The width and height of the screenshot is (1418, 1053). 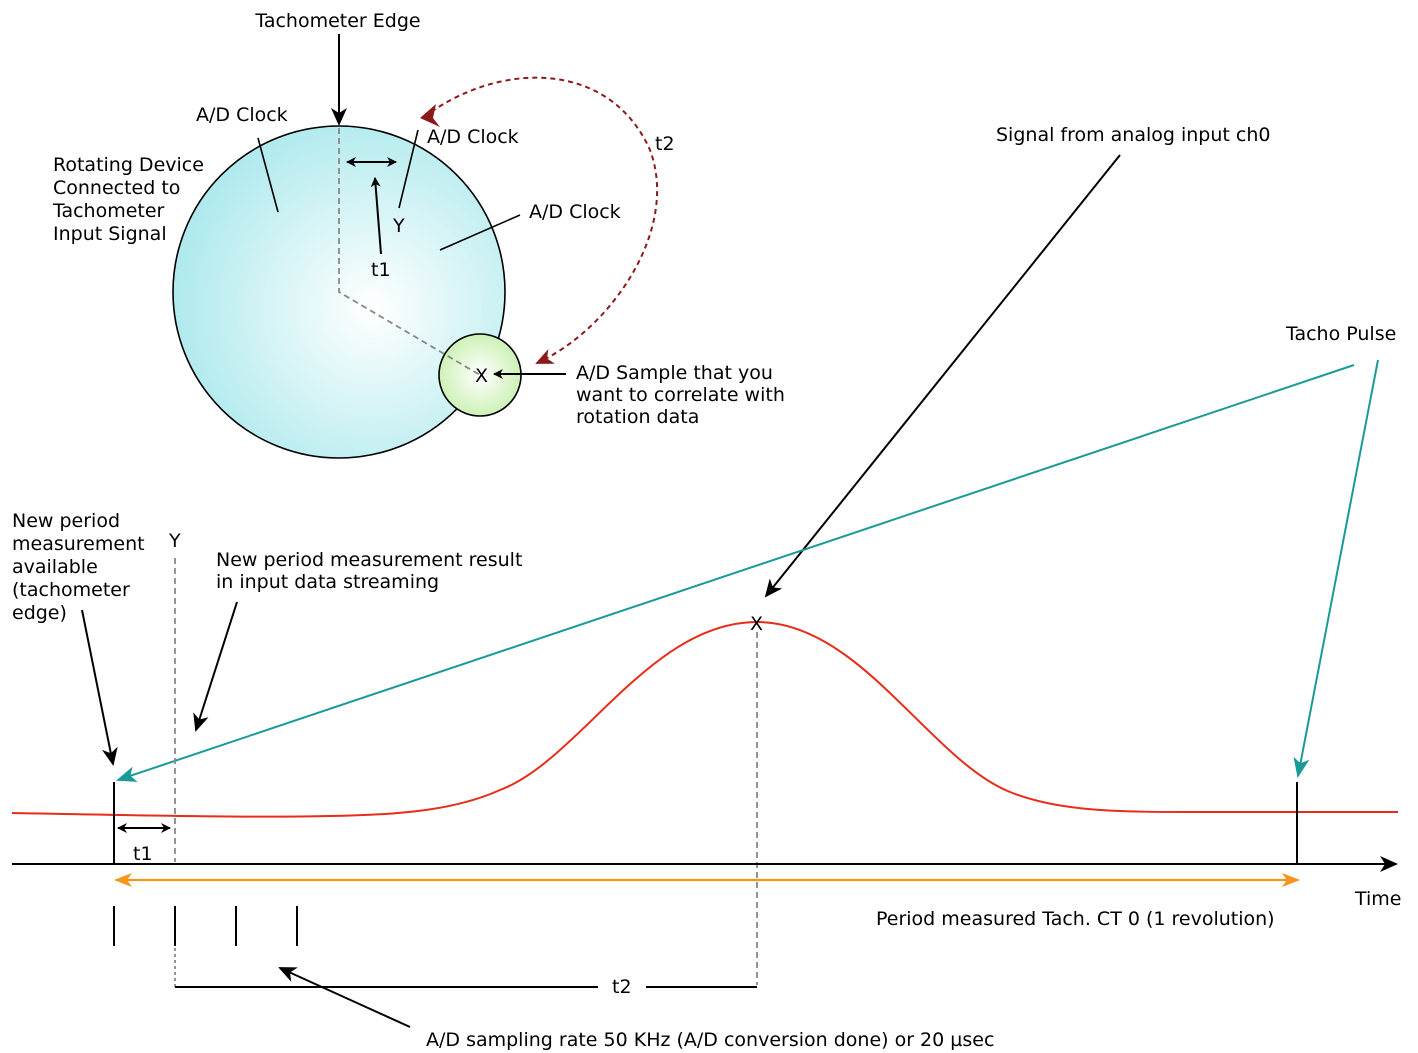 I want to click on t2-arrow-top-head, so click(x=430, y=115).